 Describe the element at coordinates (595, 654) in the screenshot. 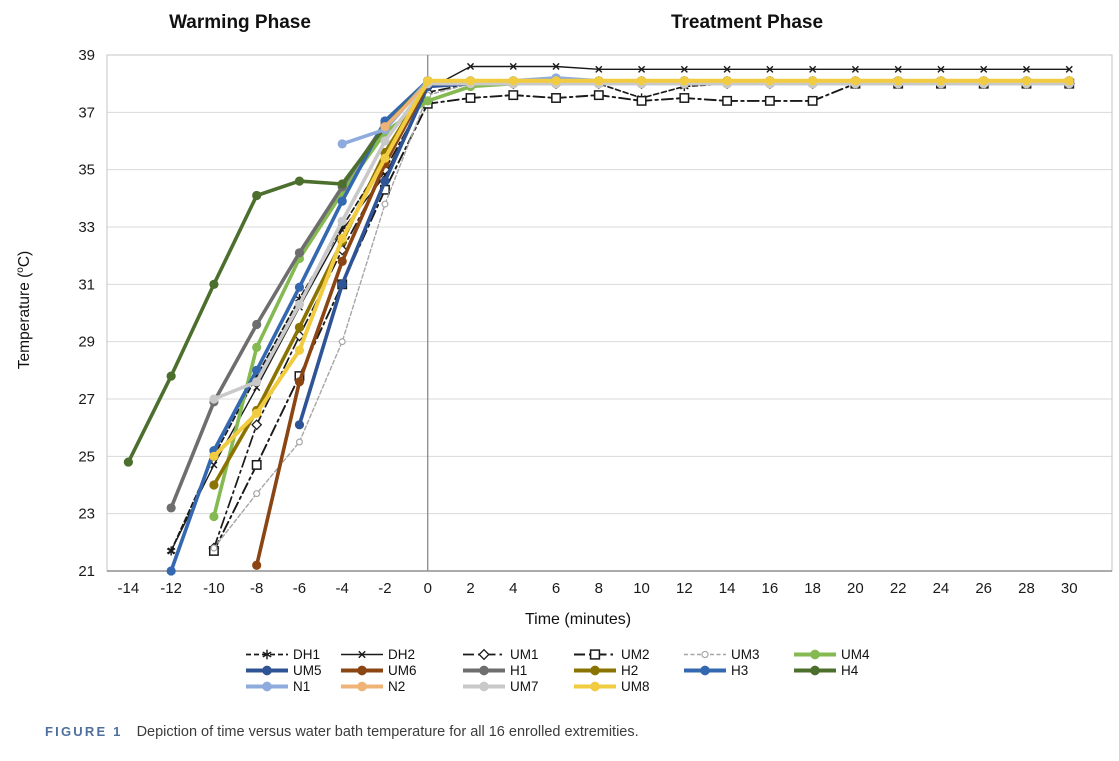

I see `legend-swatch-um2` at that location.